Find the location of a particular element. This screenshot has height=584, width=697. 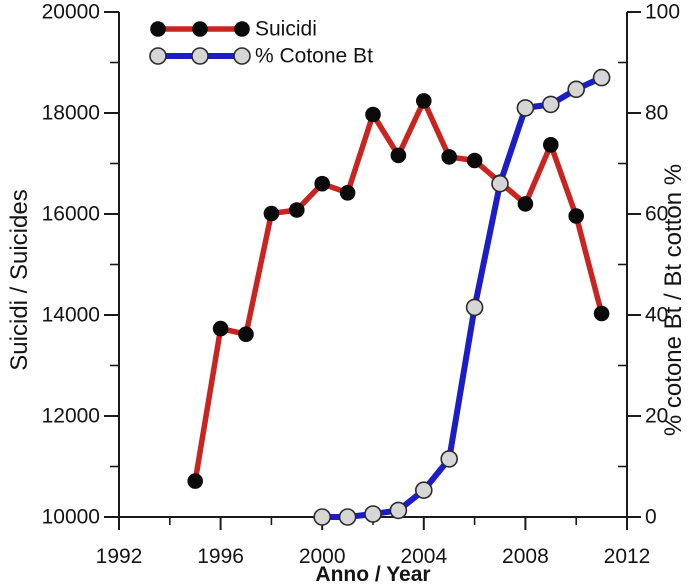

data-point-cotone-bt-2010 is located at coordinates (576, 89).